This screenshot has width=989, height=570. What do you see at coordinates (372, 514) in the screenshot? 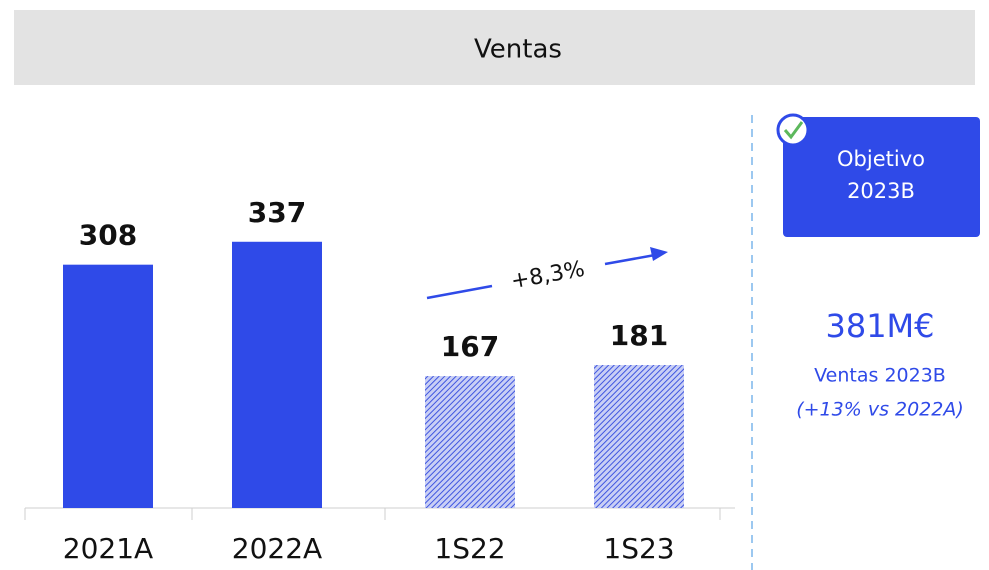
I see `separators` at bounding box center [372, 514].